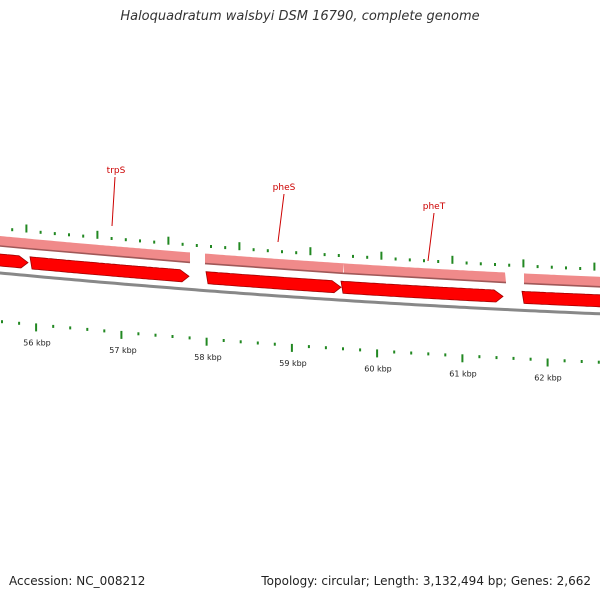 The height and width of the screenshot is (600, 600). I want to click on gene-leader-trpS, so click(113, 201).